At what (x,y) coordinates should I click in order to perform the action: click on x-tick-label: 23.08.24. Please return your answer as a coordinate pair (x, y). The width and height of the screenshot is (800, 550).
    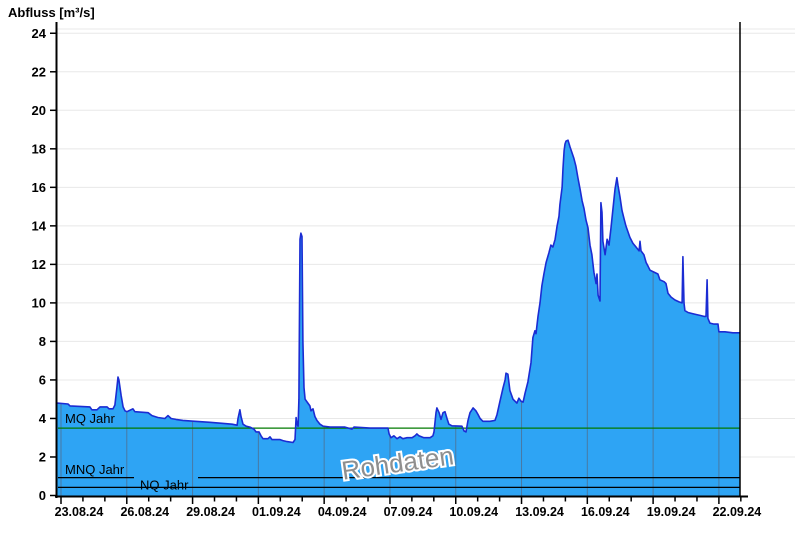
    Looking at the image, I should click on (79, 512).